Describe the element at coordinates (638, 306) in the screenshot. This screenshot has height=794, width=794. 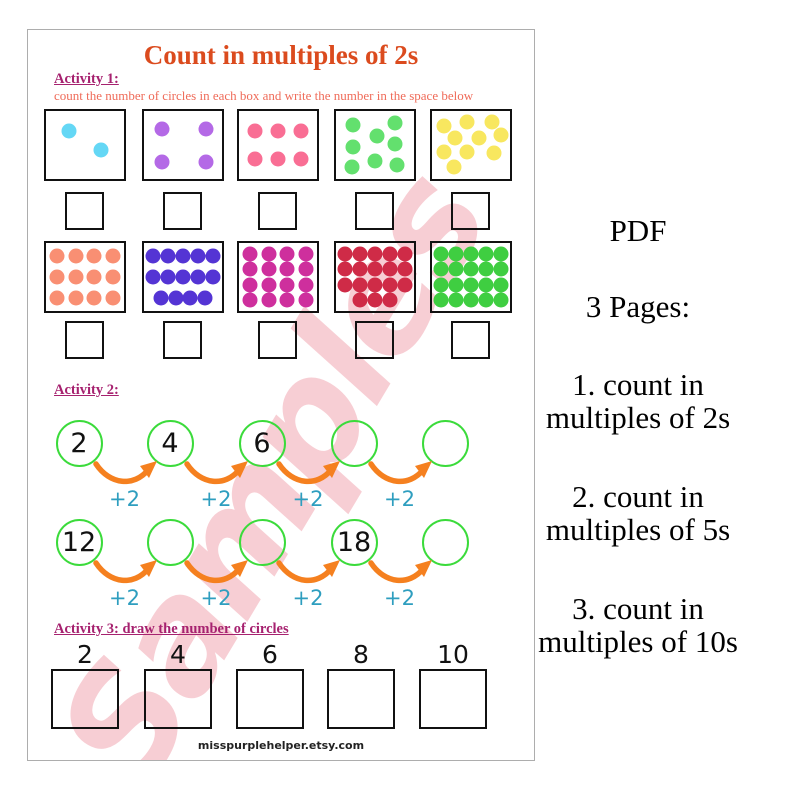
I see `side-panel-text: 3 Pages:` at that location.